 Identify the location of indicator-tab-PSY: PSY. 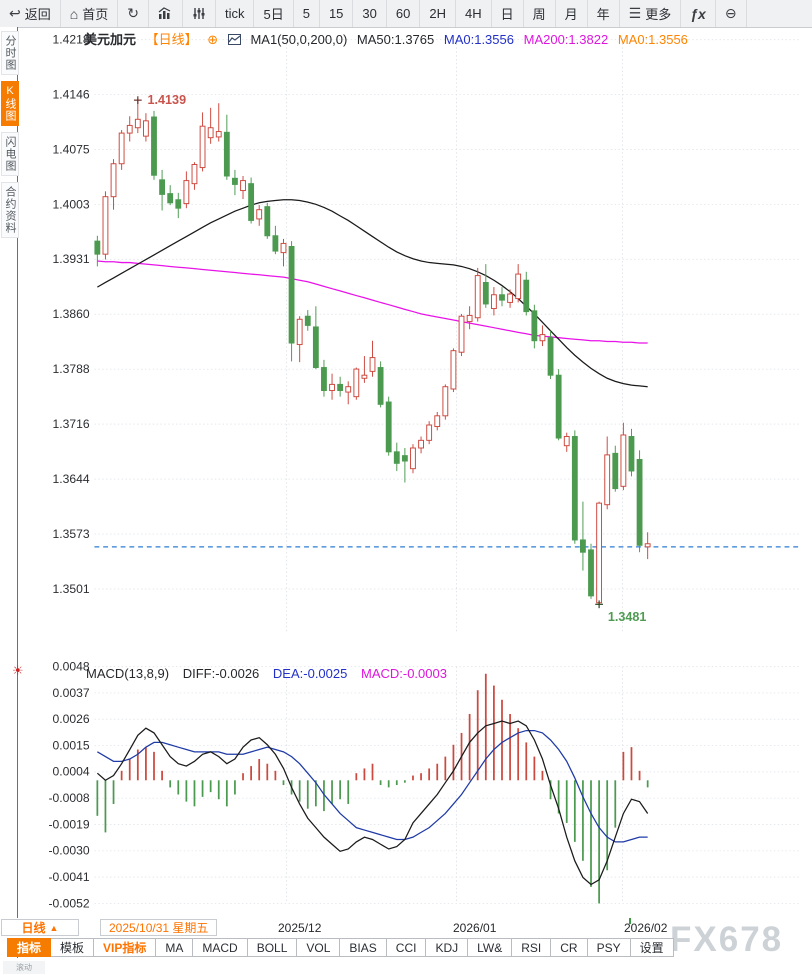
(609, 947).